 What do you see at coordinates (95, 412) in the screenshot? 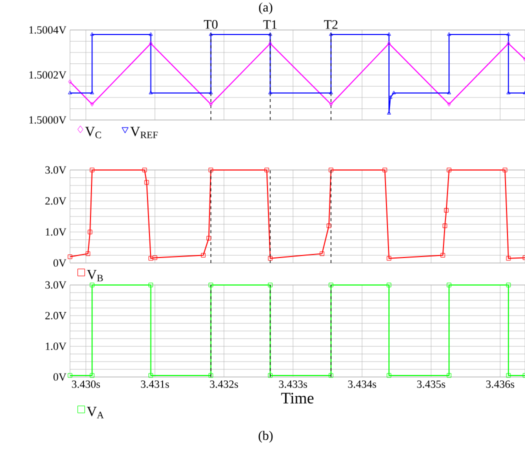
I see `legend-label: V$_{A}$` at bounding box center [95, 412].